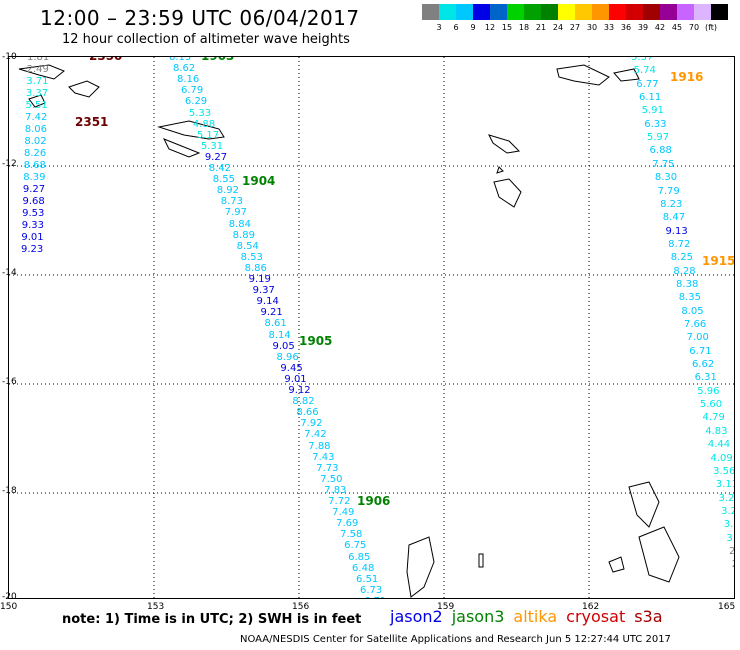 Image resolution: width=740 pixels, height=650 pixels. Describe the element at coordinates (733, 565) in the screenshot. I see `wave-height-value: 2.43` at that location.